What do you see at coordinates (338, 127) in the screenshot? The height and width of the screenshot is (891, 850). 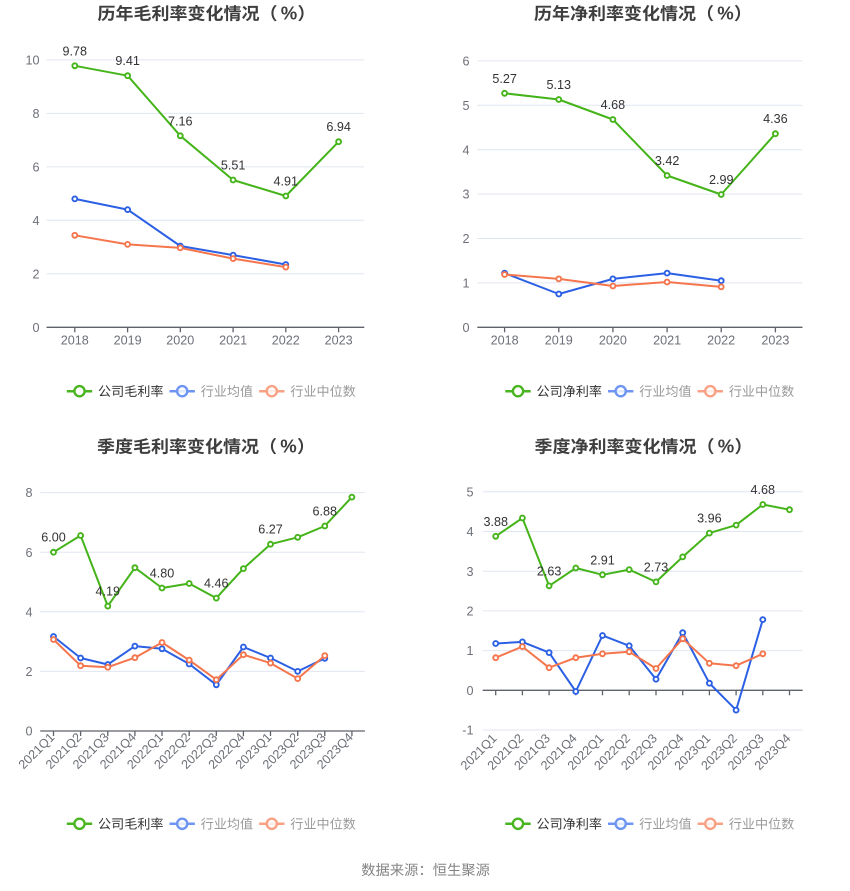 I see `svg-text: 6.94` at bounding box center [338, 127].